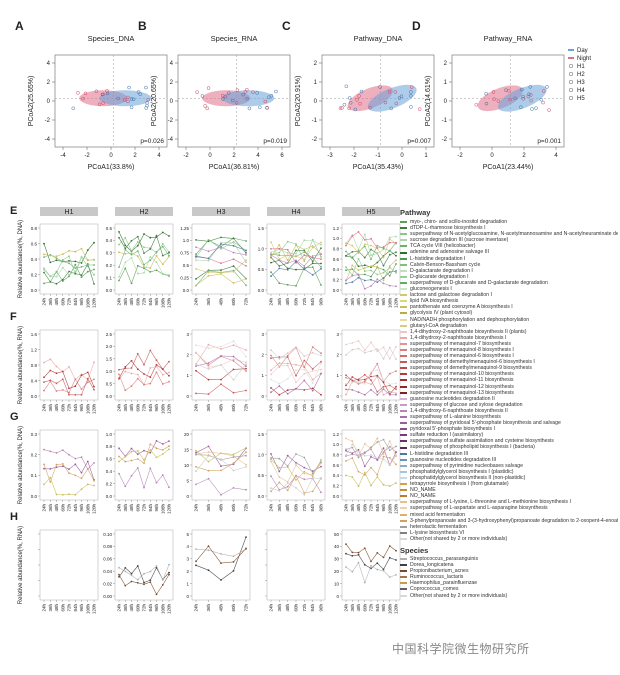  What do you see at coordinates (13, 317) in the screenshot?
I see `row-letter: F` at bounding box center [13, 317].